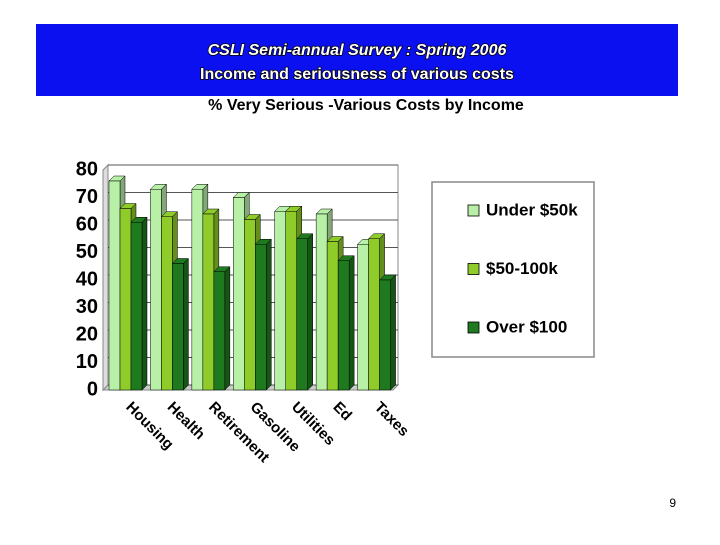 Image resolution: width=720 pixels, height=545 pixels. What do you see at coordinates (87, 307) in the screenshot?
I see `y-tick-label: 30` at bounding box center [87, 307].